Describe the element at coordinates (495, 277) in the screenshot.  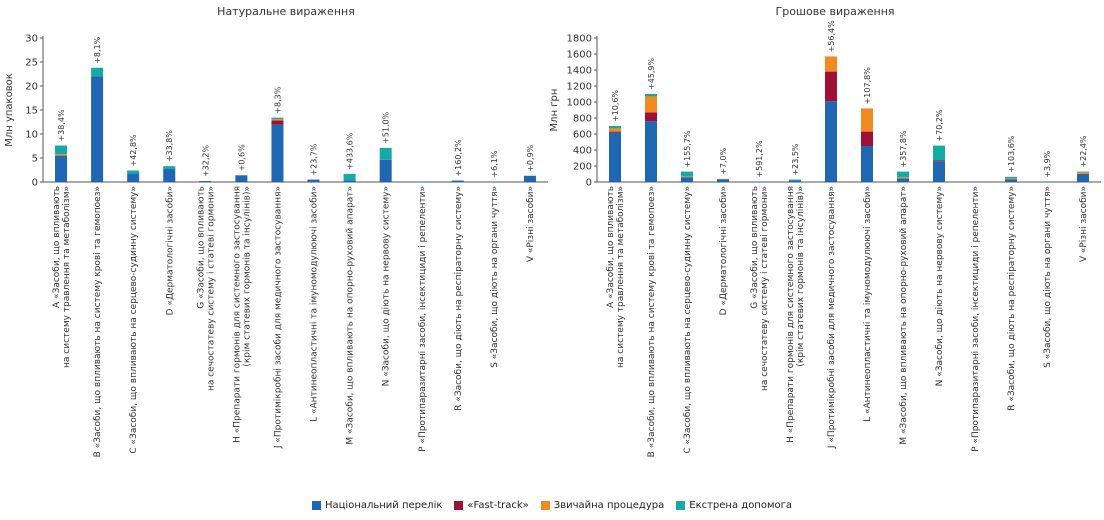
I see `category-label-0-12: S «Засоби, що діють на органи чуття»` at that location.